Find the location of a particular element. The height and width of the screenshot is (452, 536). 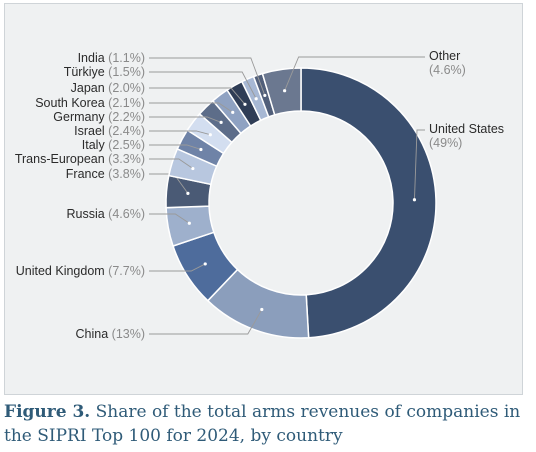

label-name-russia: Russia is located at coordinates (87, 214).